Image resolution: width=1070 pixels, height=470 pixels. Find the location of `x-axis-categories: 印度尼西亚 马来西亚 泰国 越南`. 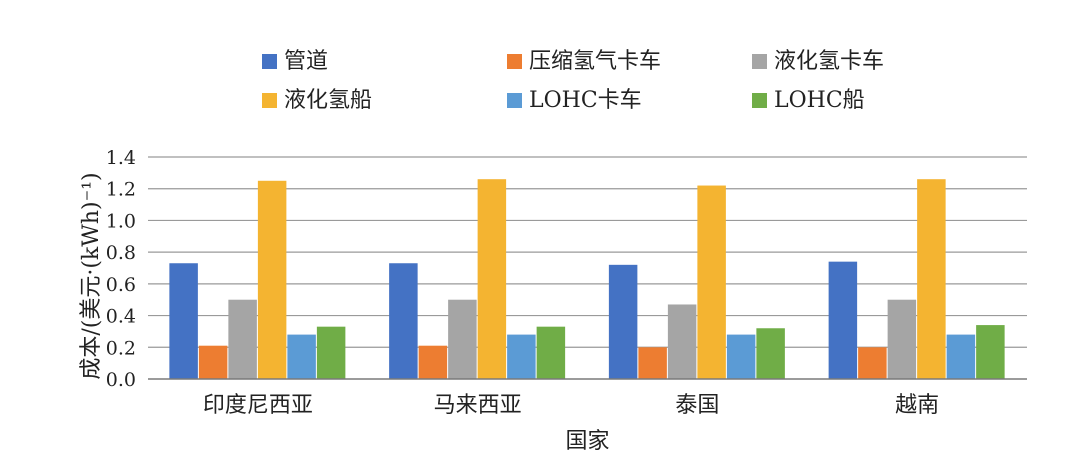

x-axis-categories: 印度尼西亚 马来西亚 泰国 越南 is located at coordinates (571, 405).